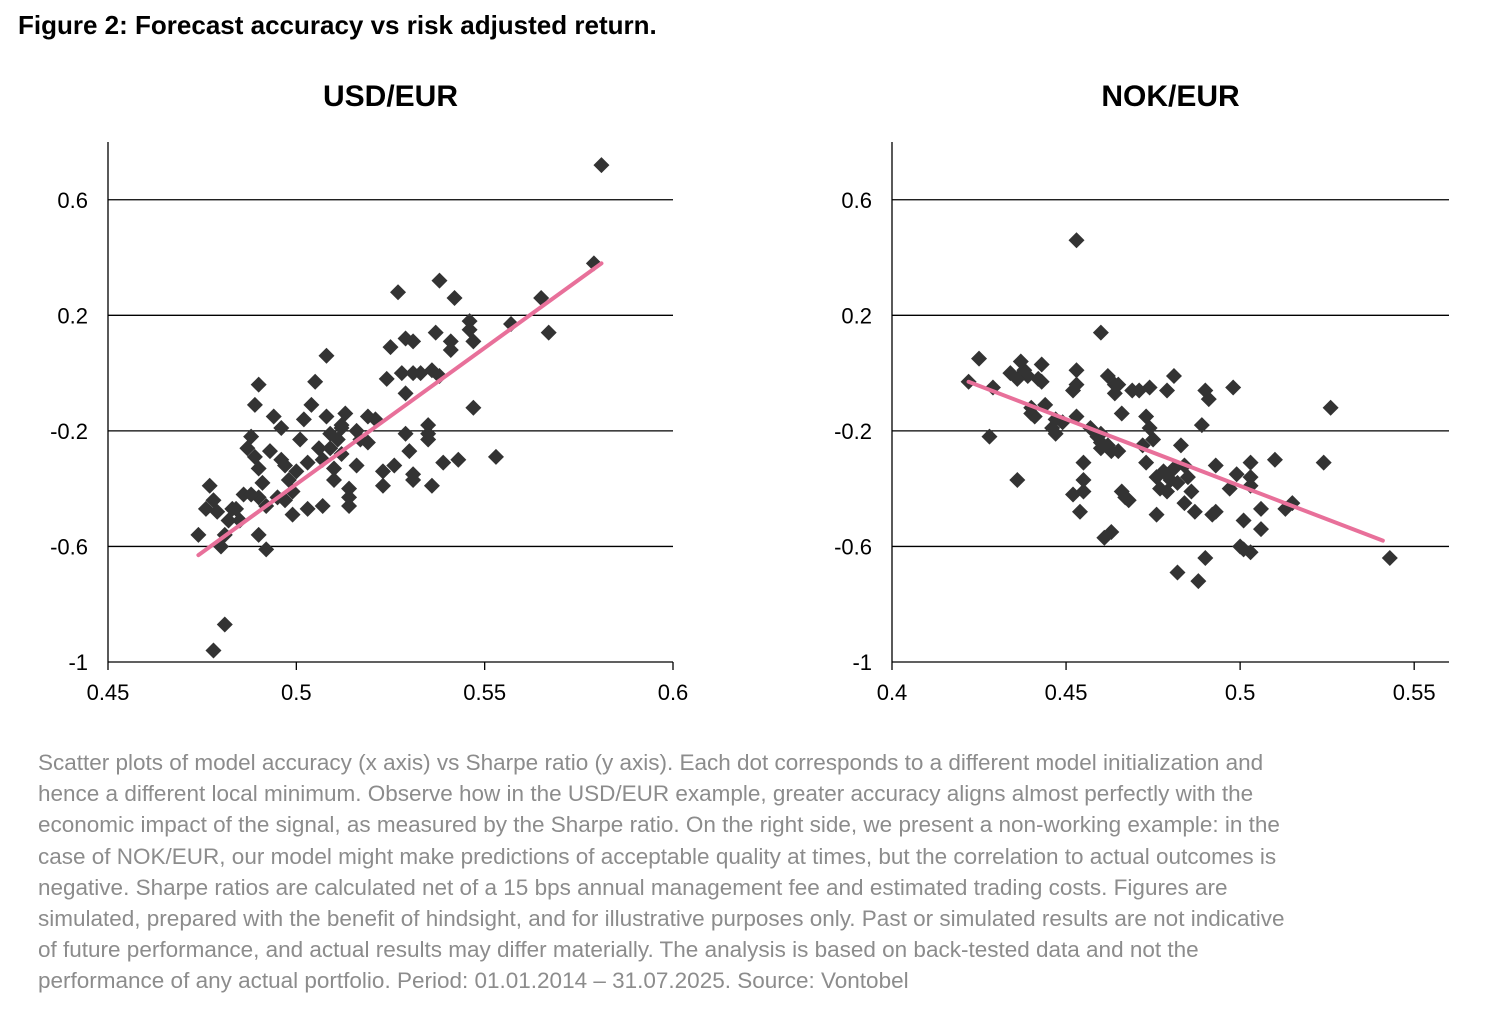 This screenshot has height=1013, width=1500. What do you see at coordinates (856, 315) in the screenshot?
I see `nok-eur-y-tick-label: 0.2` at bounding box center [856, 315].